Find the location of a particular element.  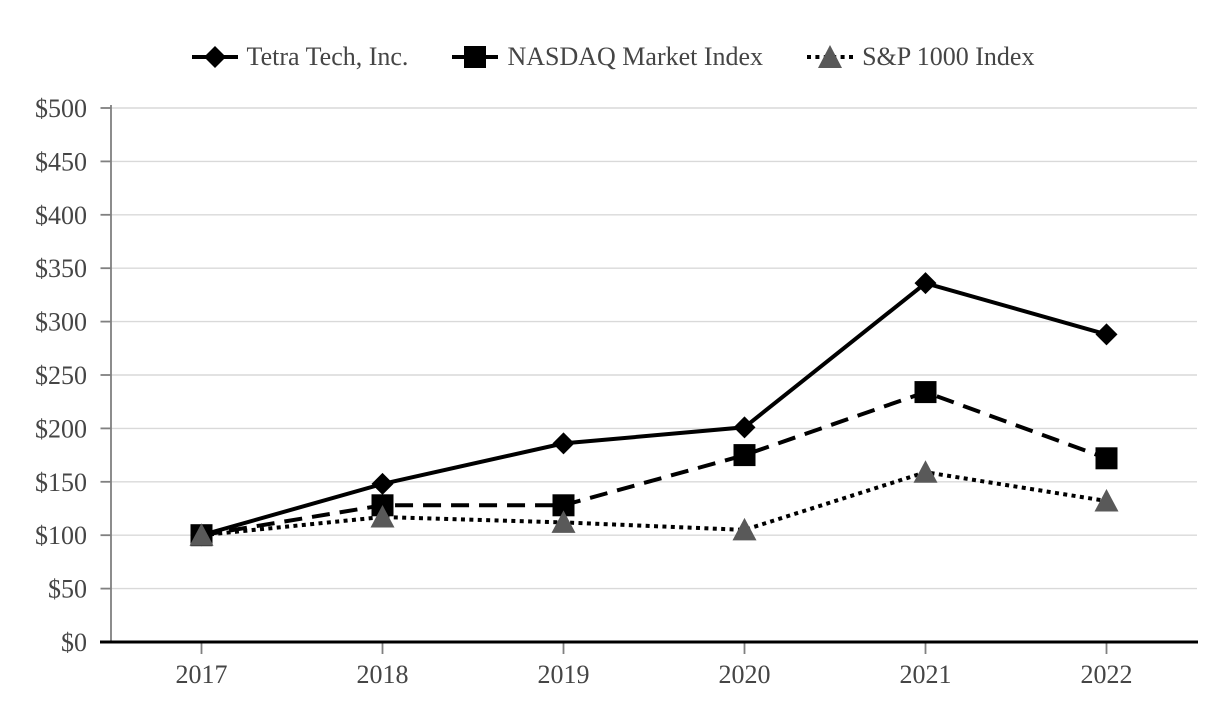

square-dashed-line-icon is located at coordinates (475, 57).